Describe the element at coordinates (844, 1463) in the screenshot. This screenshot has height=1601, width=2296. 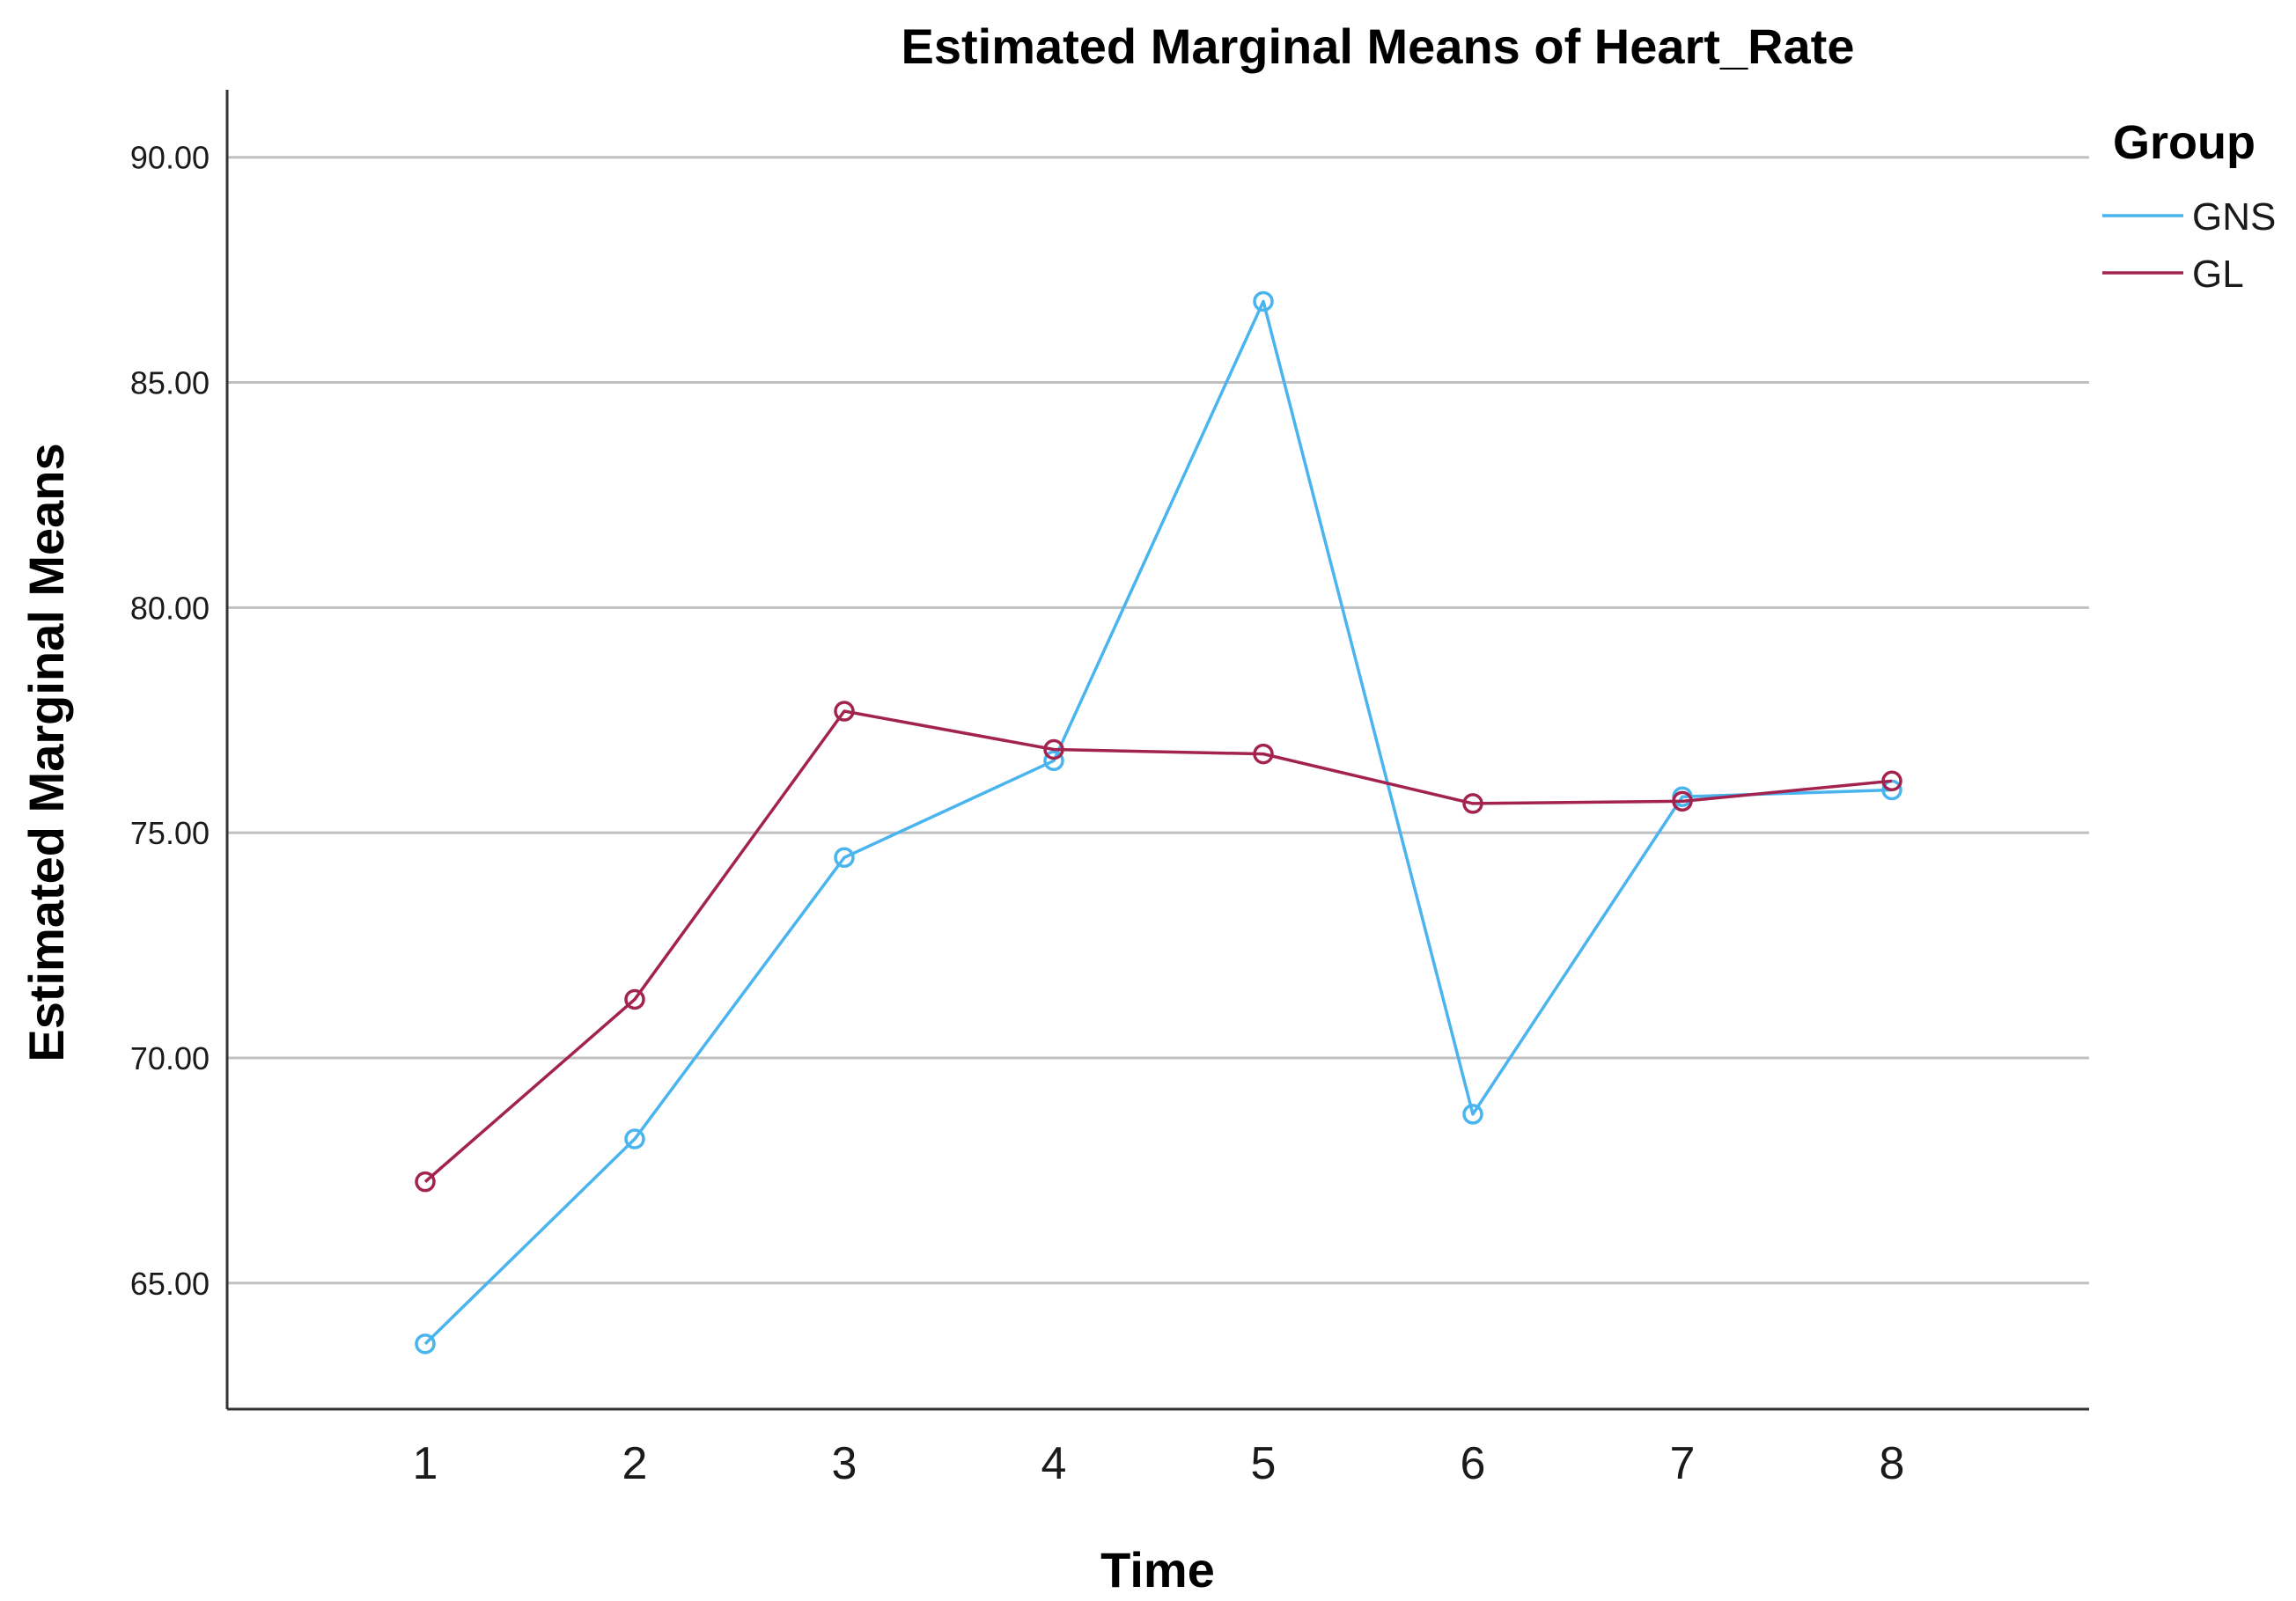
I see `x-tick-label: 3` at that location.